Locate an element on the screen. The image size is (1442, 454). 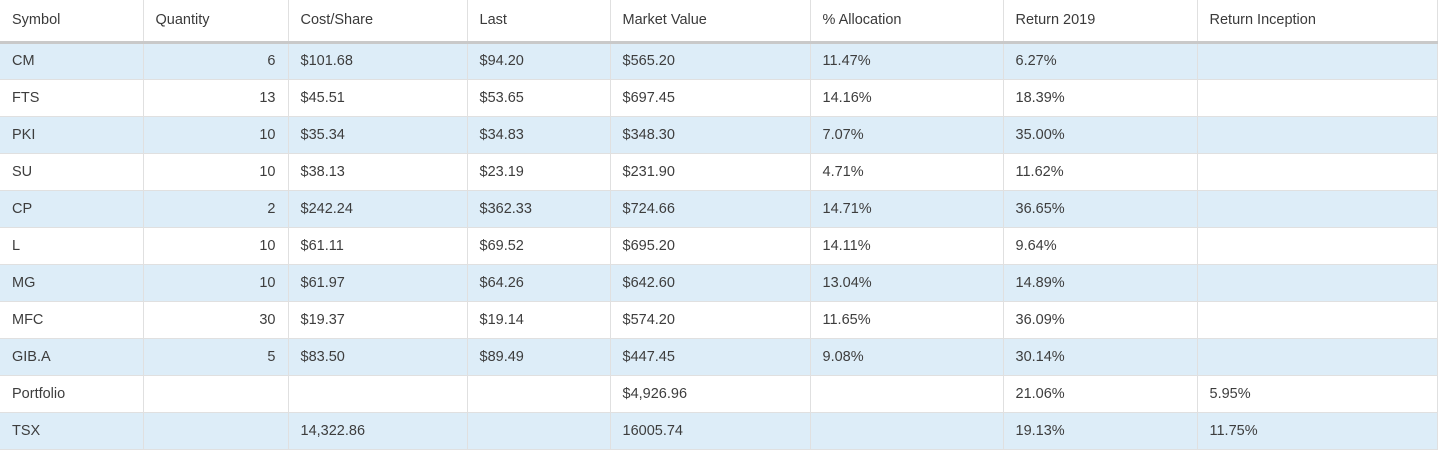
column-header-cost-share: Cost/Share is located at coordinates (378, 22).